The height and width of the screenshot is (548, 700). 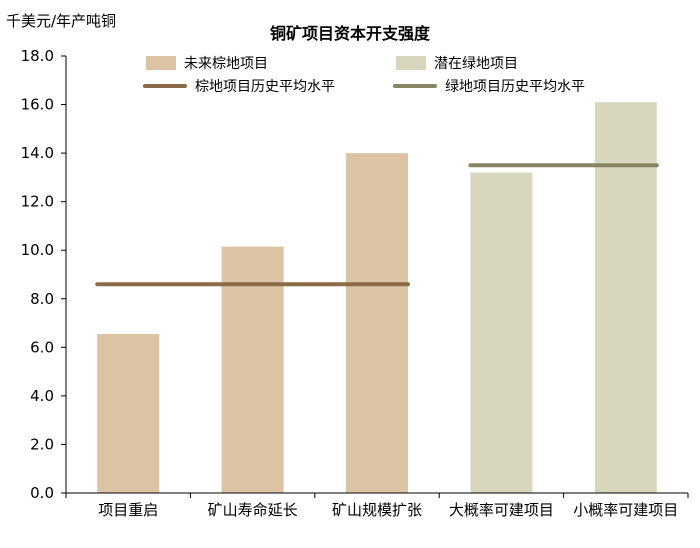 What do you see at coordinates (42, 493) in the screenshot?
I see `y-tick-label-0: 0.0` at bounding box center [42, 493].